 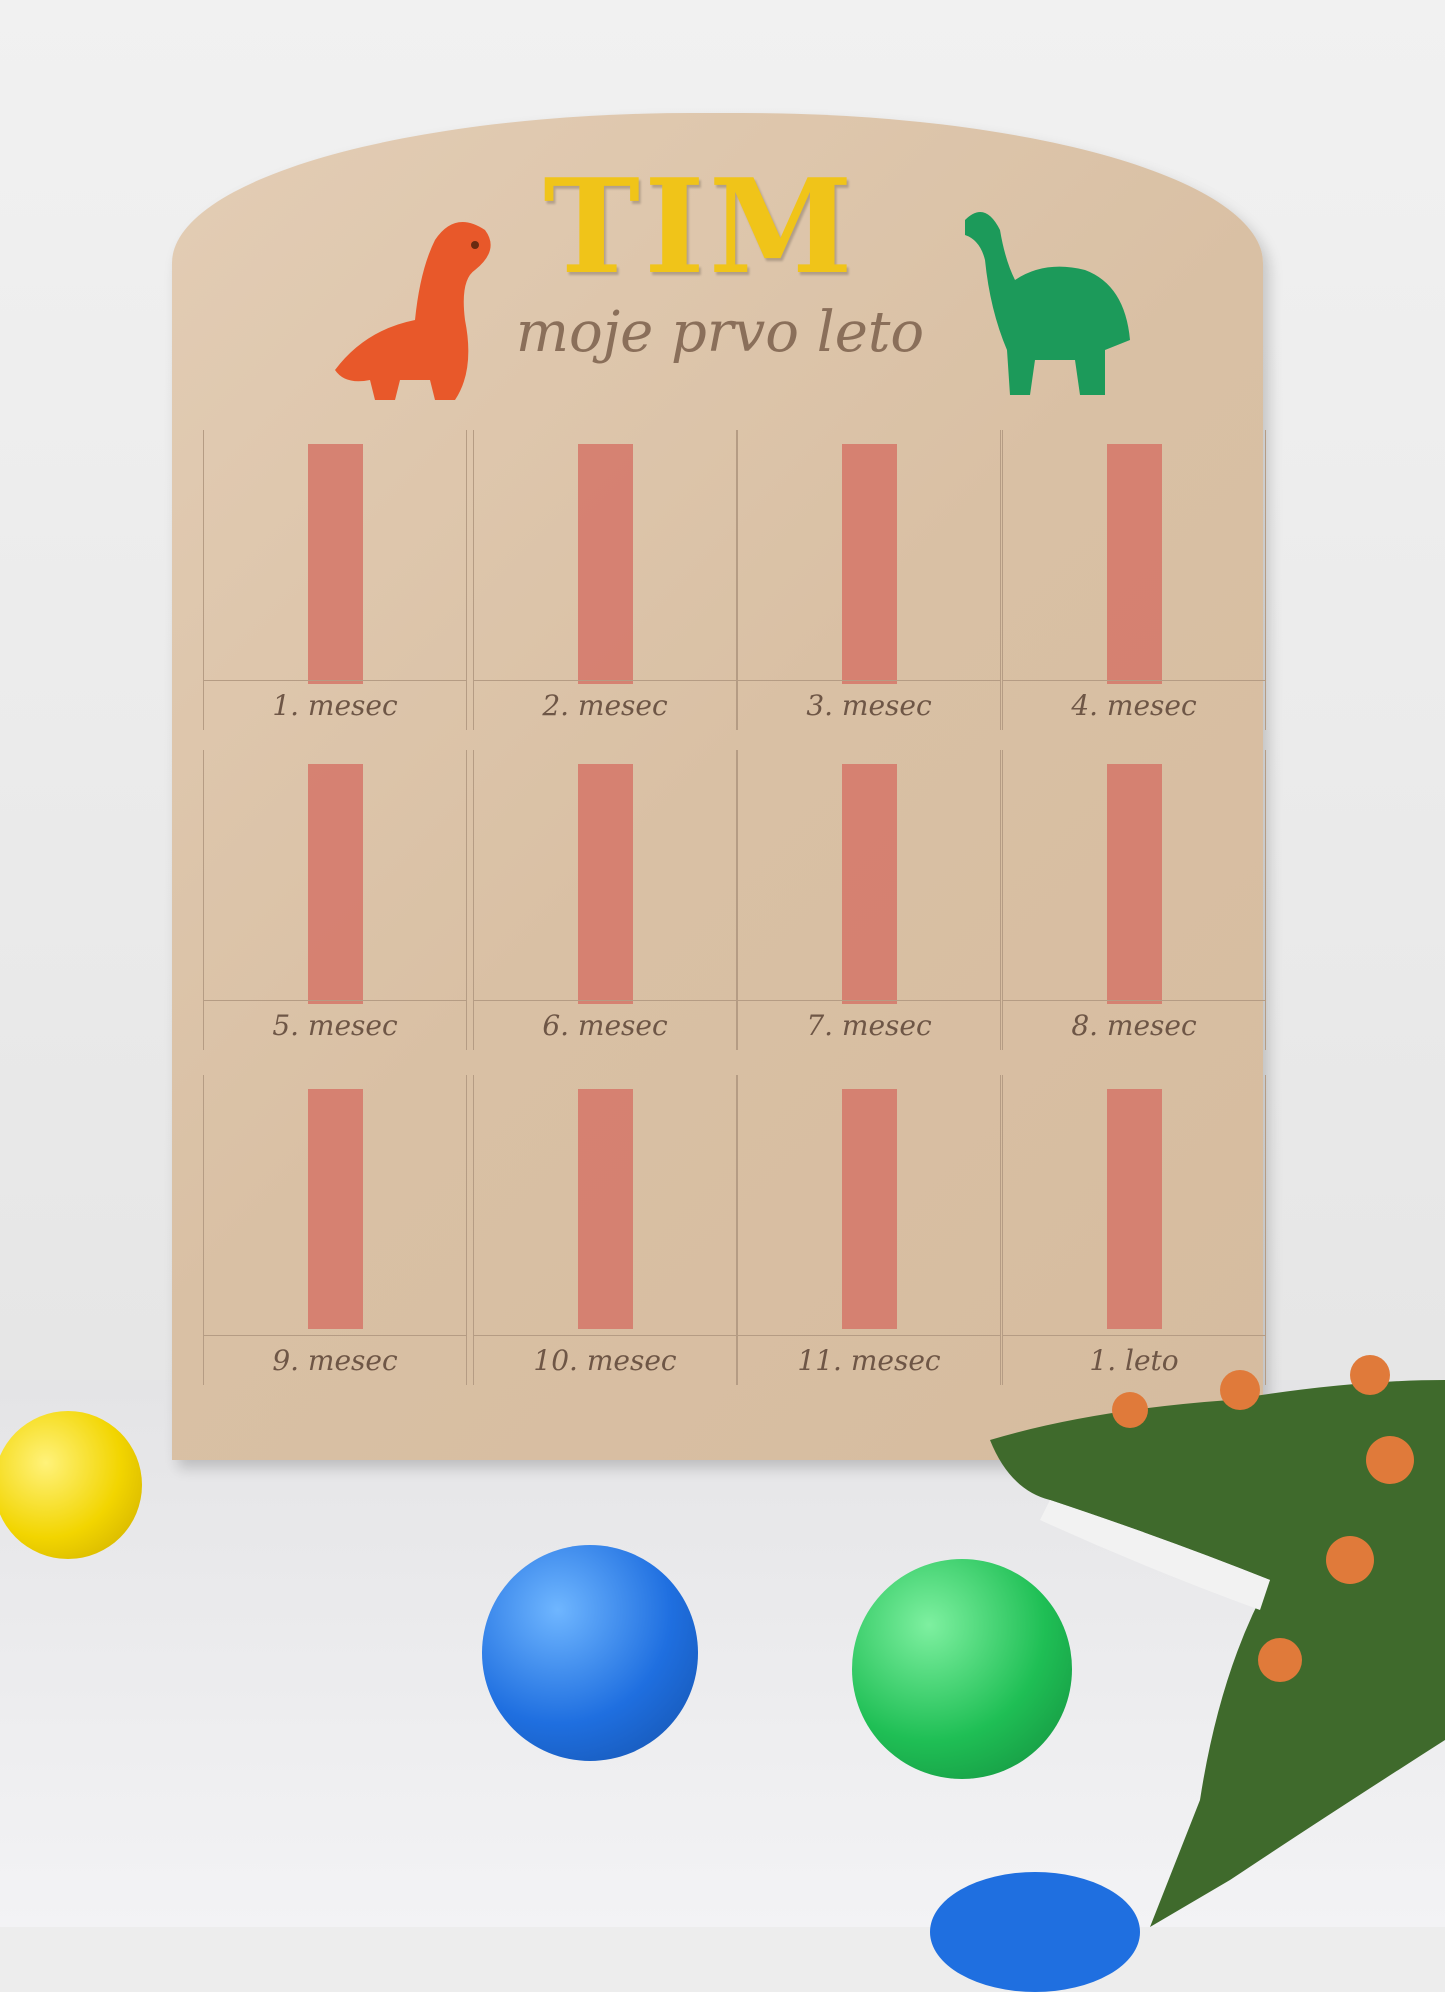 I want to click on month-cell: 8. mesec, so click(x=1134, y=900).